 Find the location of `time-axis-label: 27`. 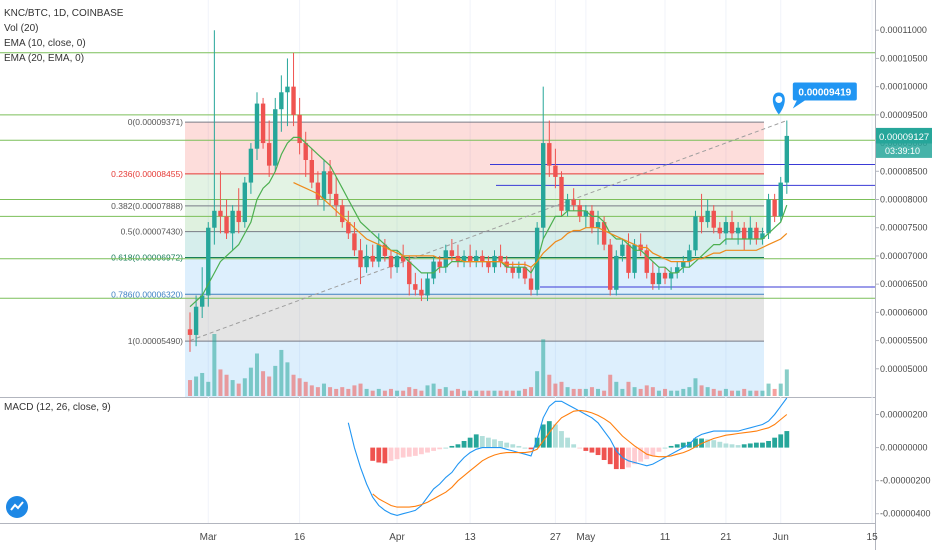

time-axis-label: 27 is located at coordinates (556, 537).